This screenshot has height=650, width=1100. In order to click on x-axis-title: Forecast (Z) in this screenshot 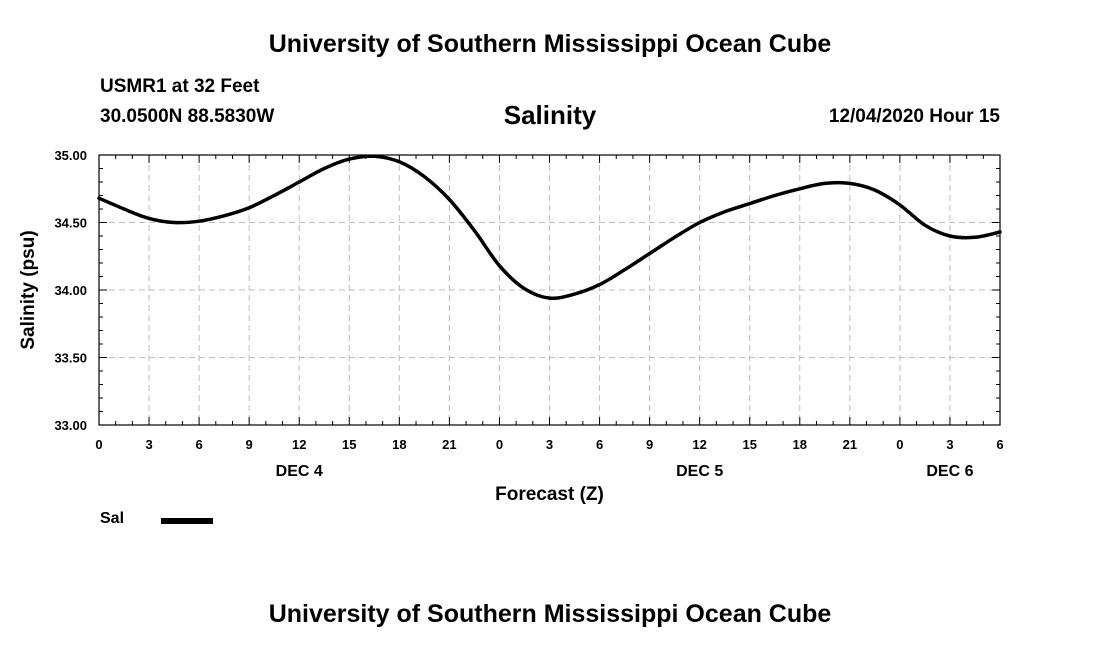, I will do `click(549, 494)`.